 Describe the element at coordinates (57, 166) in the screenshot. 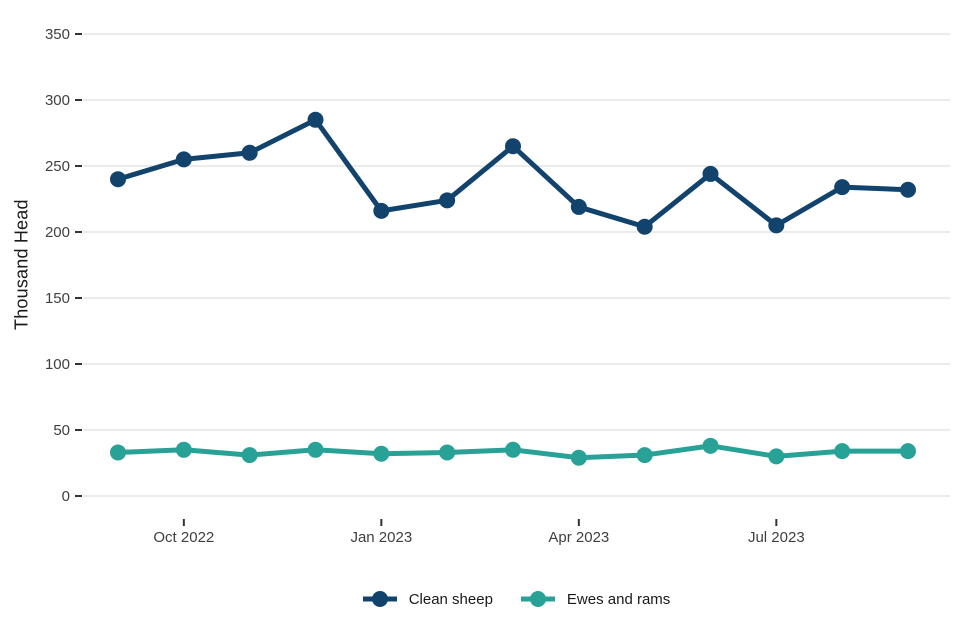

I see `y-tick-label: 250` at that location.